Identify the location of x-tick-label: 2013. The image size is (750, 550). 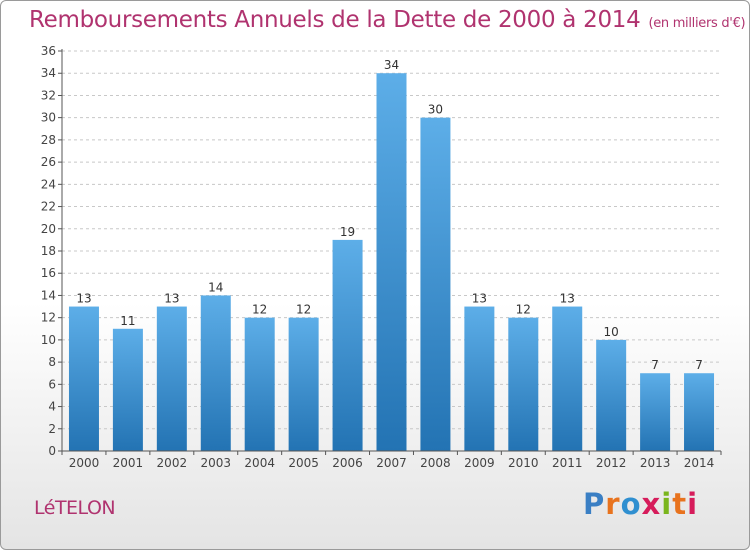
(655, 463).